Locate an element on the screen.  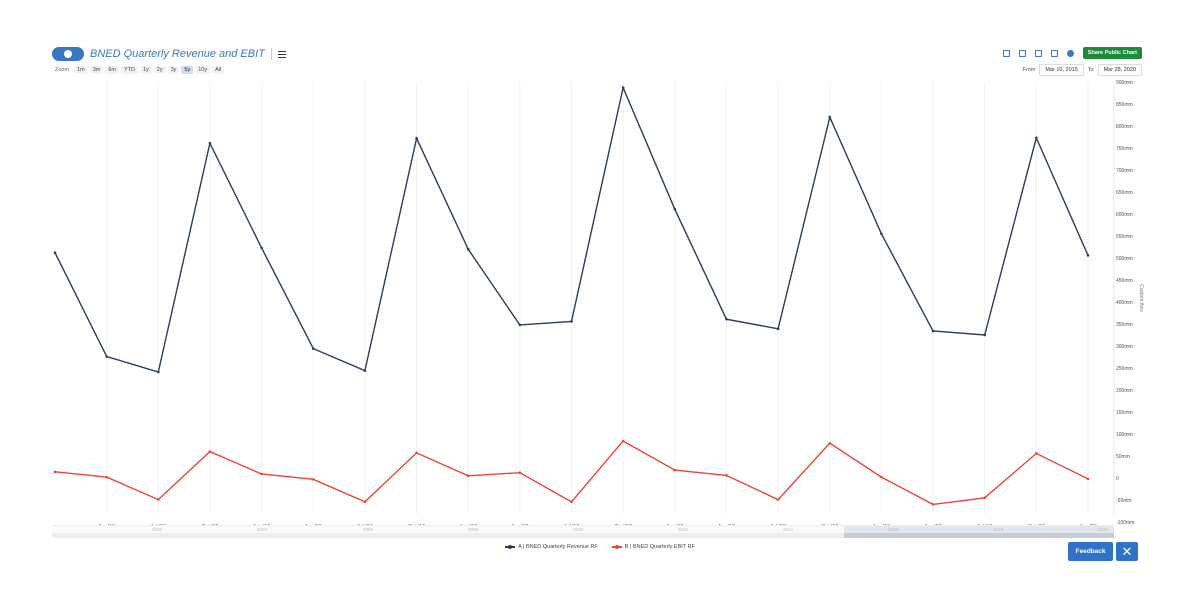
zoom-6m-button: 6m is located at coordinates (112, 70).